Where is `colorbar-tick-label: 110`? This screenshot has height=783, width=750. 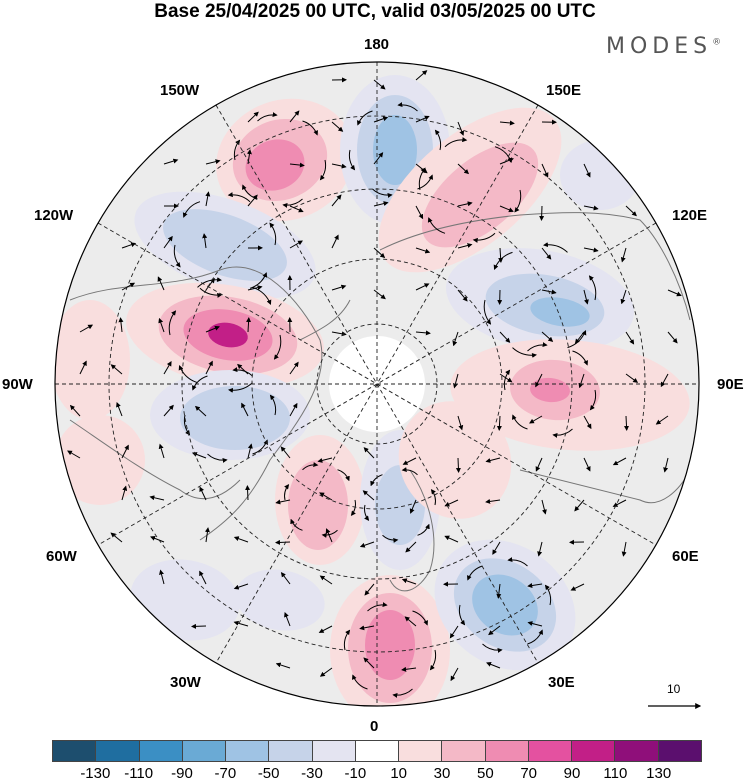
colorbar-tick-label: 110 is located at coordinates (615, 773).